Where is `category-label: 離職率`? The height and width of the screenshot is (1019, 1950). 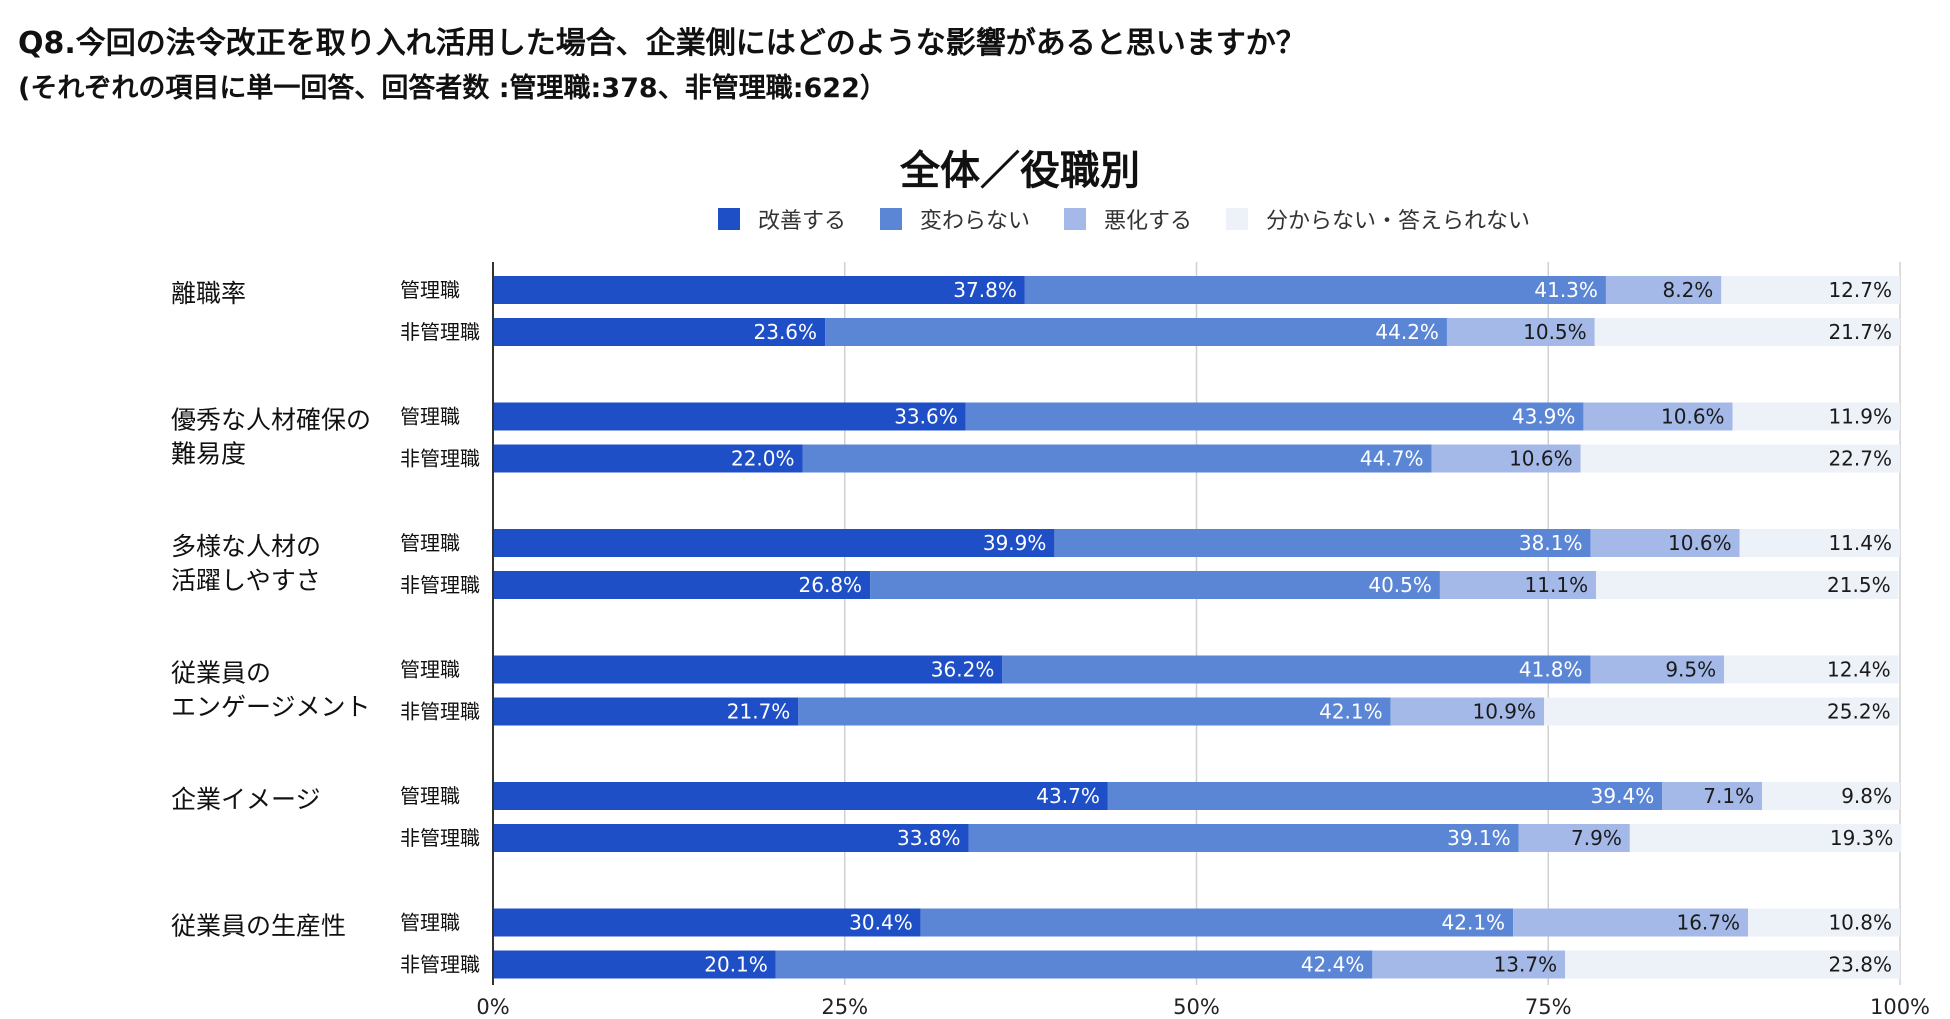
category-label: 離職率 is located at coordinates (208, 293).